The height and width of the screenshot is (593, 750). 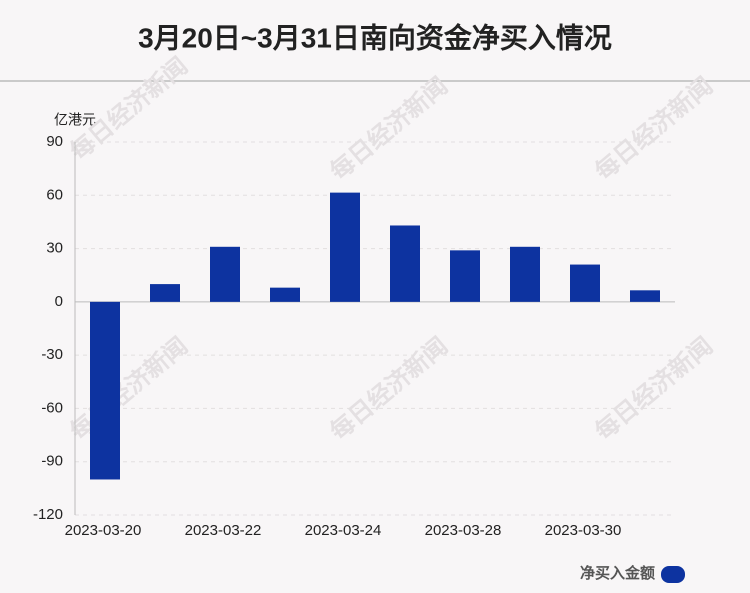 What do you see at coordinates (52, 407) in the screenshot?
I see `y-tick-label: -60` at bounding box center [52, 407].